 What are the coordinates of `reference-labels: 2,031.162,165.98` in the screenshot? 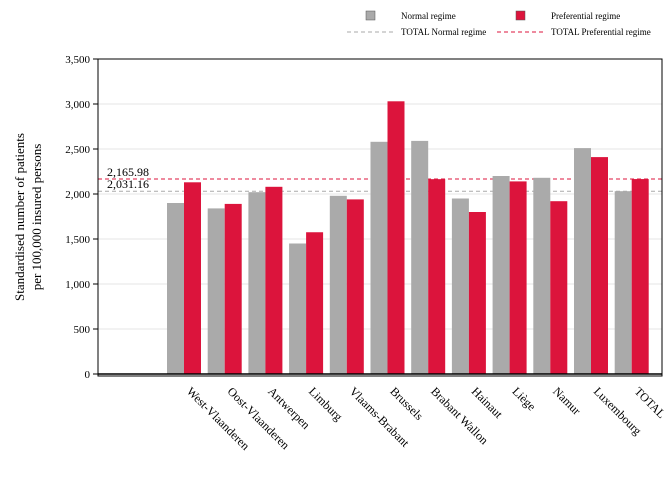 It's located at (128, 178).